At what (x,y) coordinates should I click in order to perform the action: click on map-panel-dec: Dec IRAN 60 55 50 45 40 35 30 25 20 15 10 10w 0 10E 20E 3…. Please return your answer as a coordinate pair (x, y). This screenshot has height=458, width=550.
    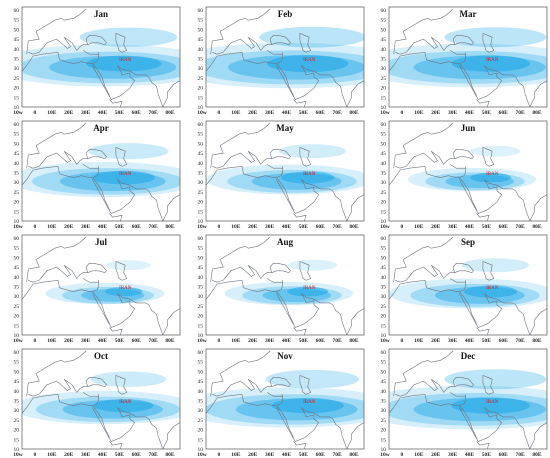
    Looking at the image, I should click on (459, 401).